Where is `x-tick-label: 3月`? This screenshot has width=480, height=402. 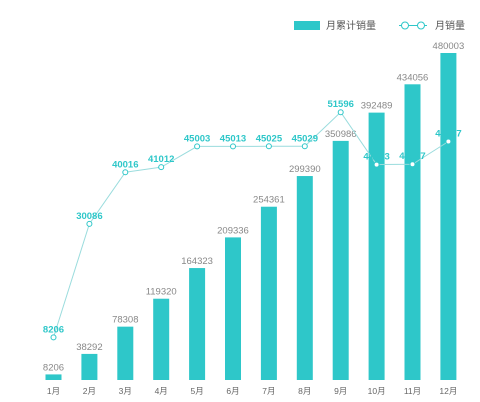 x-tick-label: 3月 is located at coordinates (125, 391).